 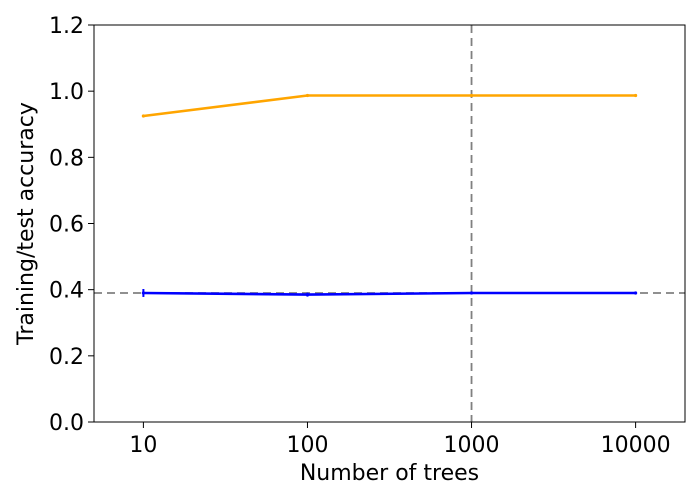 I want to click on y-tick-label: 1.2, so click(x=66, y=26).